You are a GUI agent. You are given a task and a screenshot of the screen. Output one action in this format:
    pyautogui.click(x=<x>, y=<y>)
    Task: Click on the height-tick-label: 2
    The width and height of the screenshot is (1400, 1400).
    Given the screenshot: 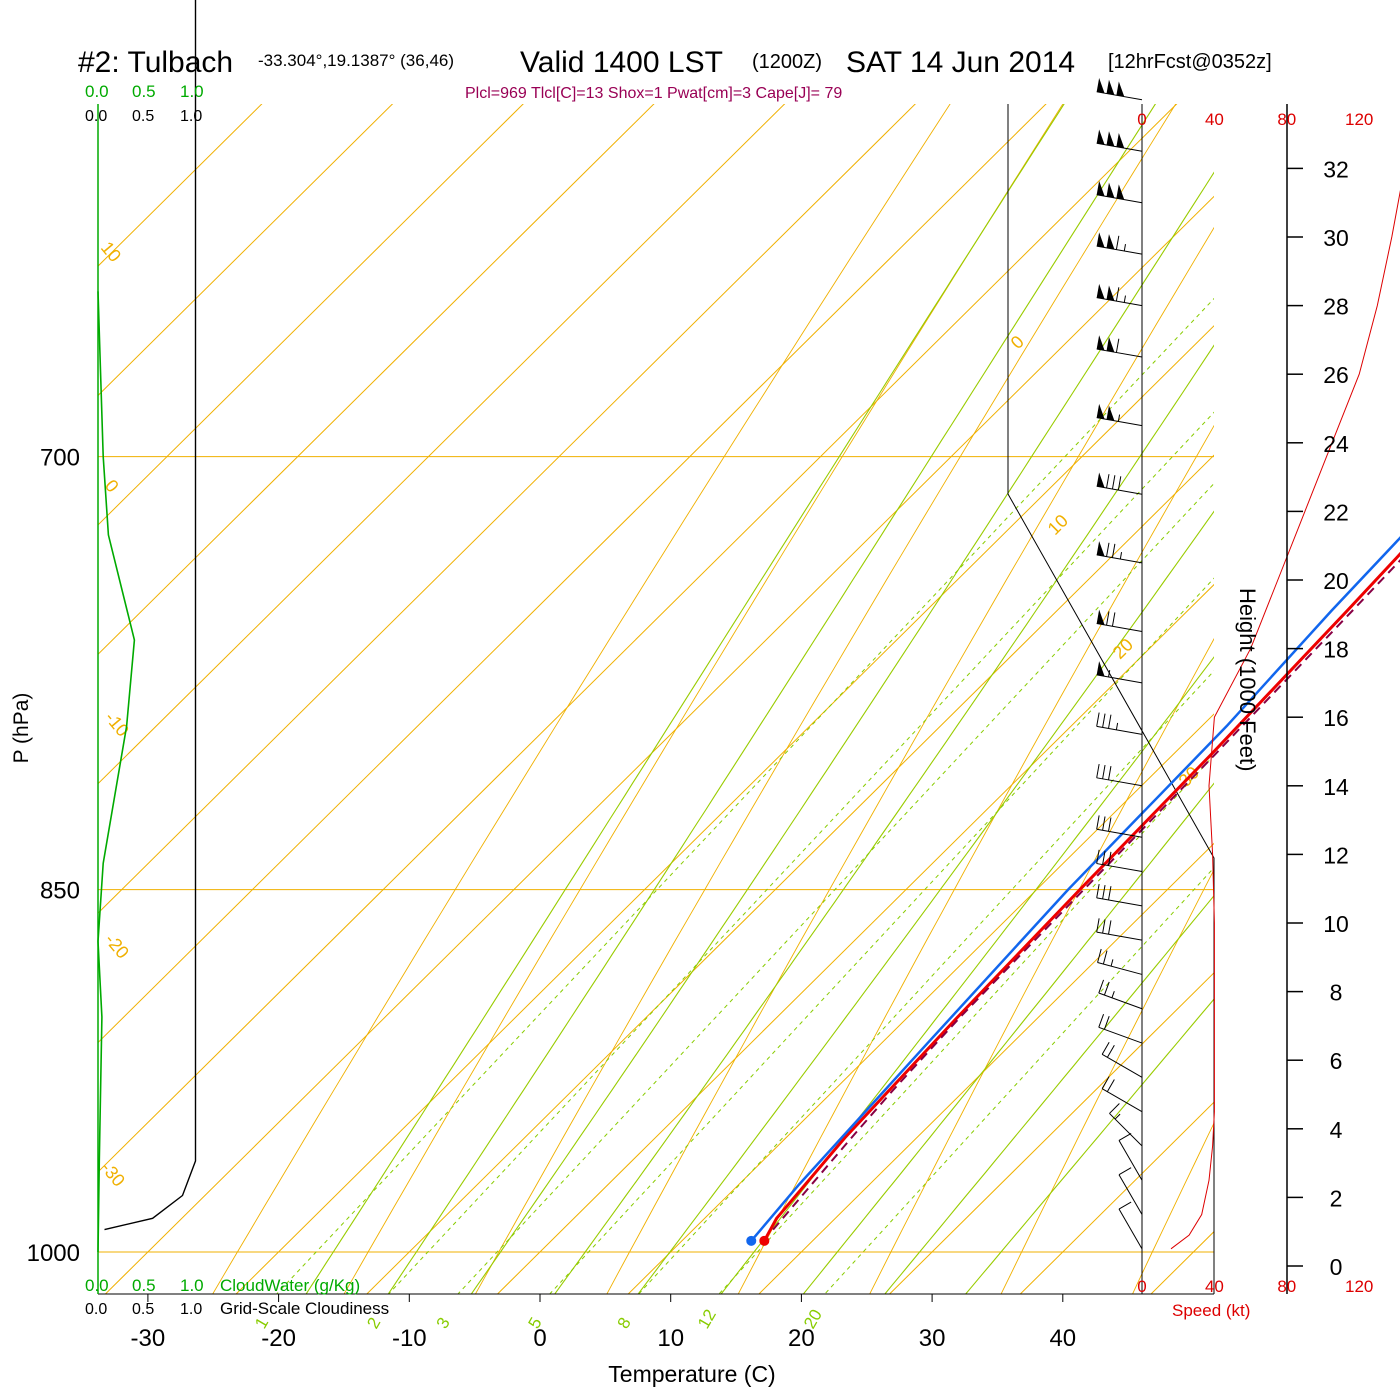 What is the action you would take?
    pyautogui.click(x=1336, y=1198)
    